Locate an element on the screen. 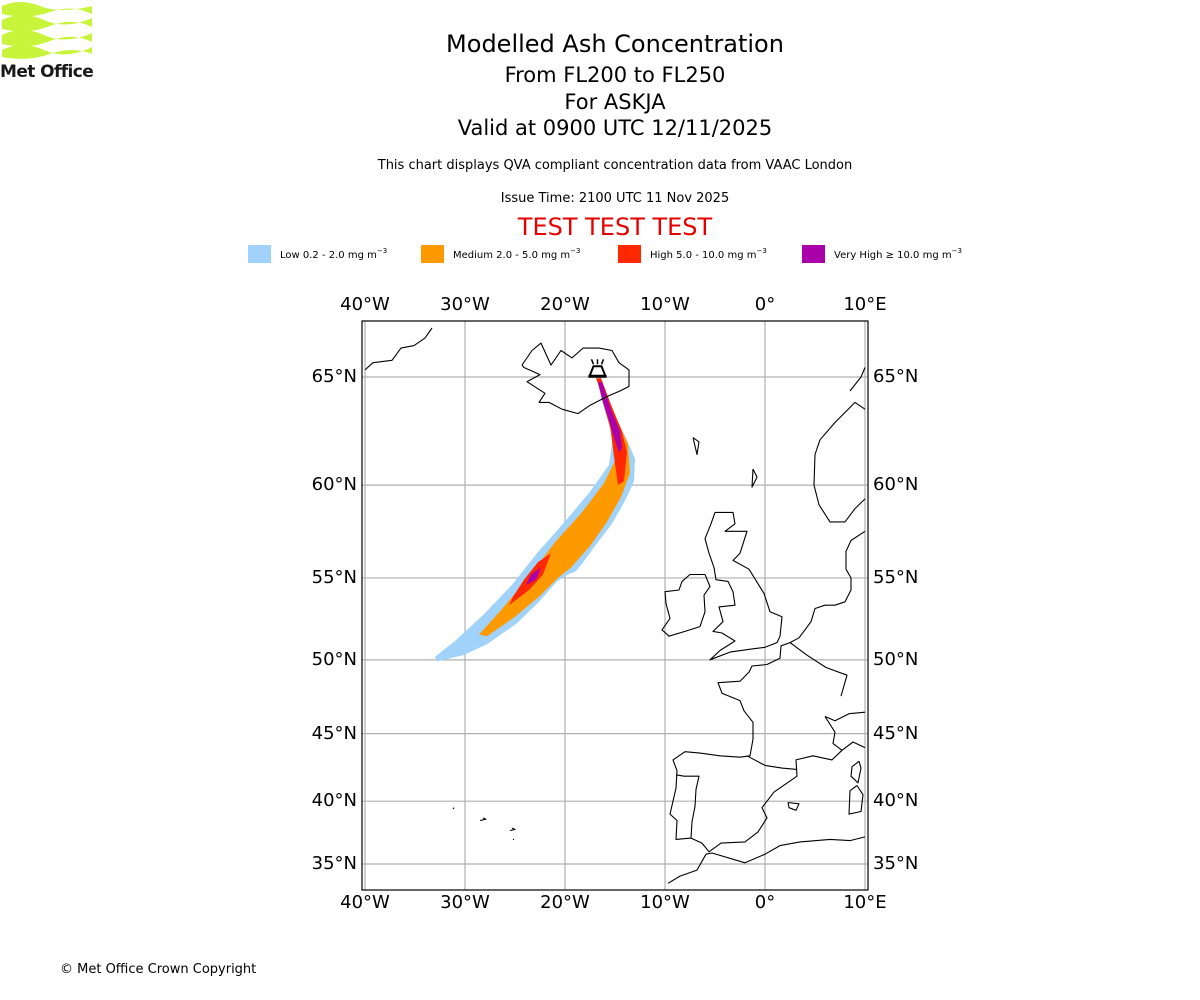 This screenshot has width=1200, height=1000. ash-plume is located at coordinates (535, 519).